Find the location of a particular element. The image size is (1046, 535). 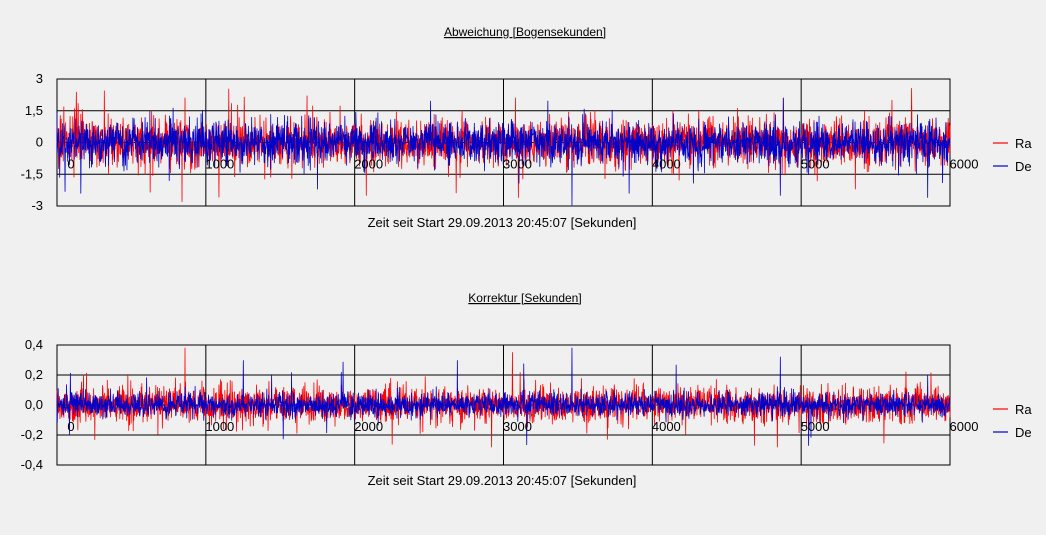

chart-title: Abweichung [Bogensekunden] is located at coordinates (525, 32).